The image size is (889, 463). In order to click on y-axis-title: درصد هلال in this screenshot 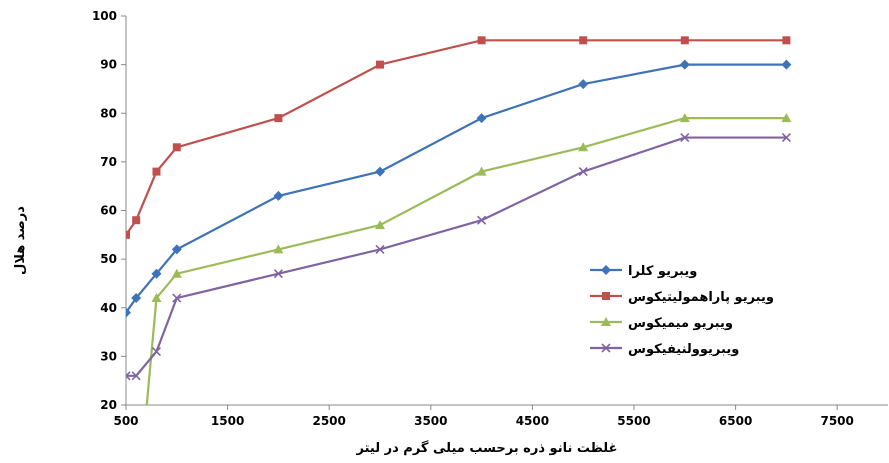, I will do `click(20, 240)`.